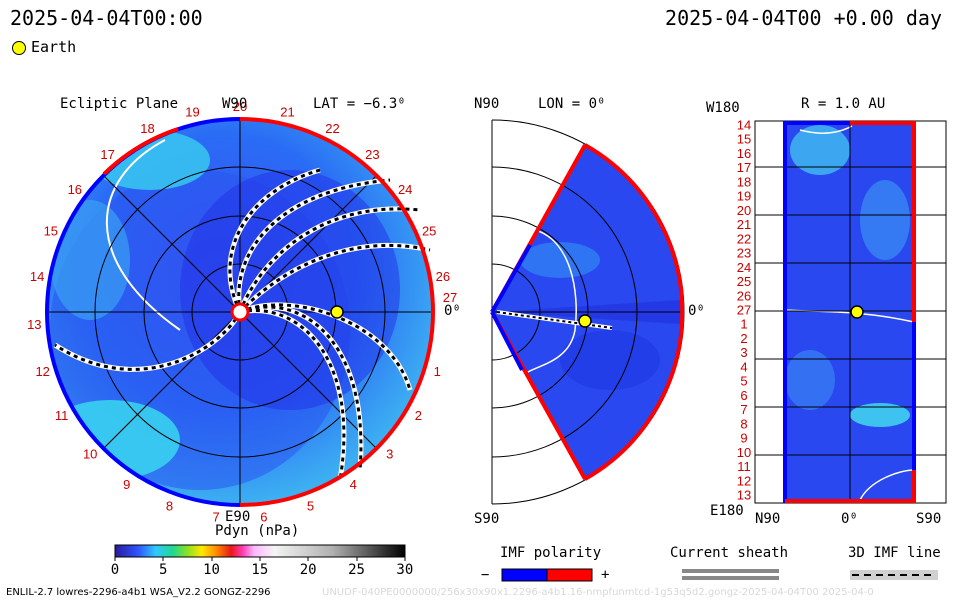  What do you see at coordinates (332, 128) in the screenshot?
I see `rotation-number: 22` at bounding box center [332, 128].